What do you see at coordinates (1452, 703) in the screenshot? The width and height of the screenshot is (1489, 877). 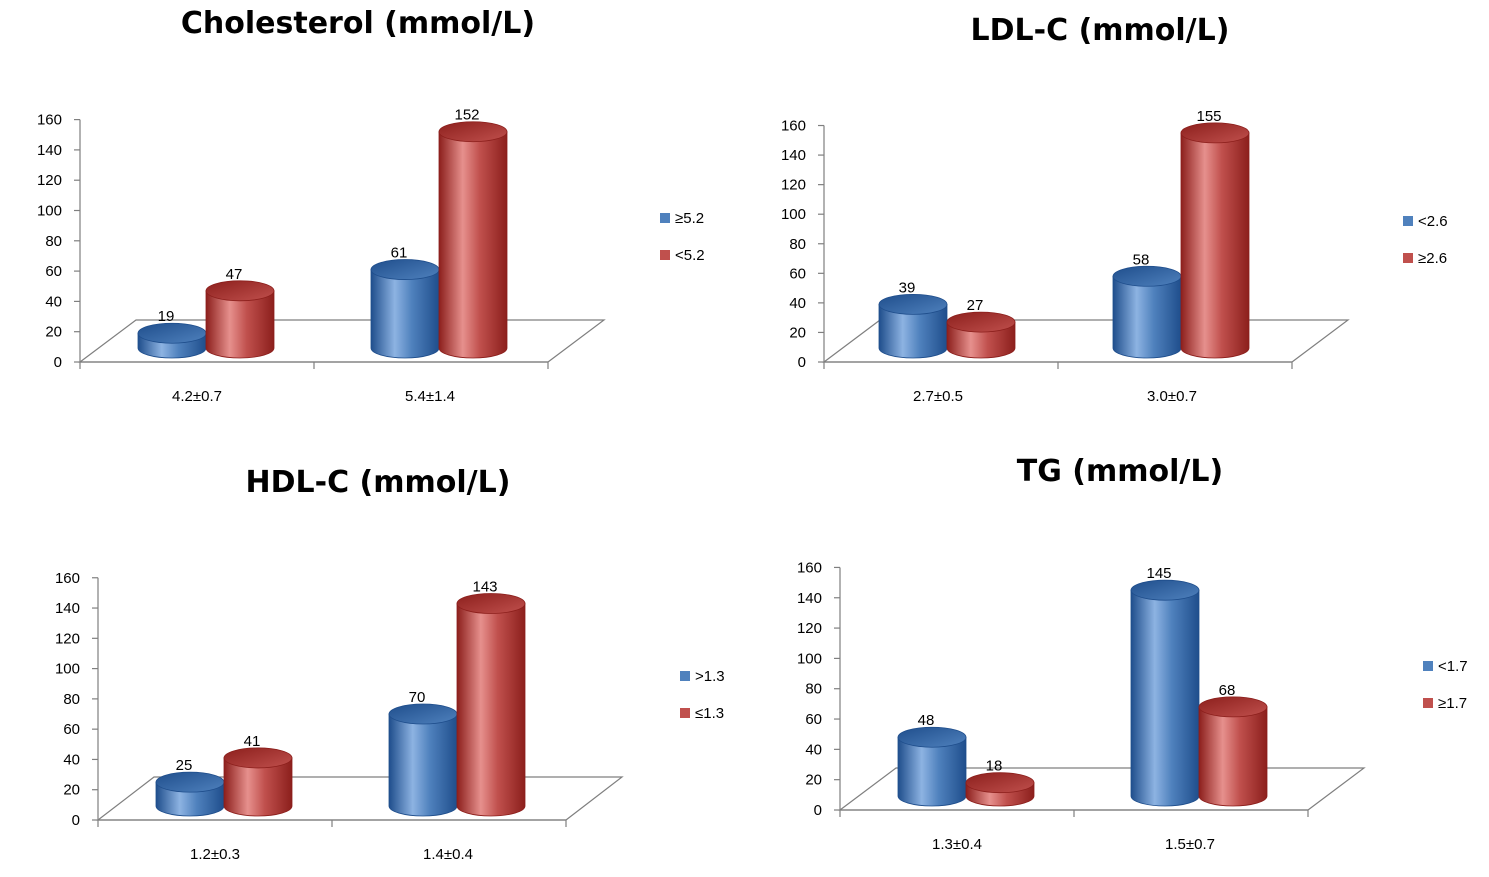 I see `legend-label: ≥1.7` at bounding box center [1452, 703].